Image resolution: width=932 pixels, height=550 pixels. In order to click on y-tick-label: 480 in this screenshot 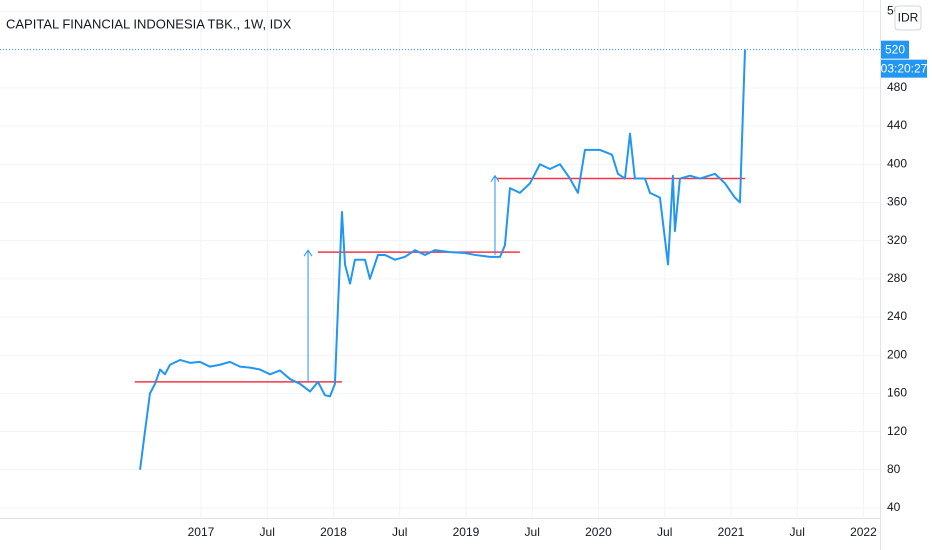, I will do `click(897, 87)`.